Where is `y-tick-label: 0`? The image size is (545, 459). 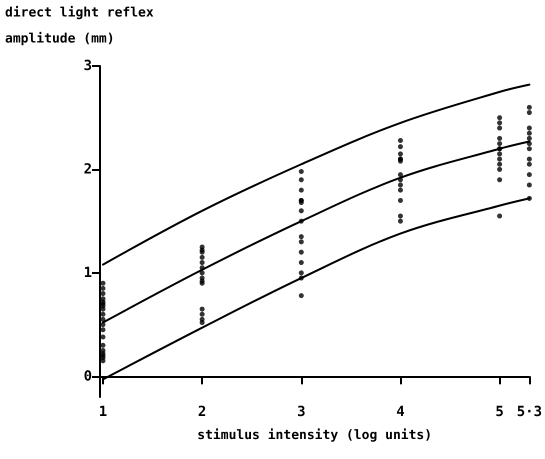
y-tick-label: 0 is located at coordinates (88, 376).